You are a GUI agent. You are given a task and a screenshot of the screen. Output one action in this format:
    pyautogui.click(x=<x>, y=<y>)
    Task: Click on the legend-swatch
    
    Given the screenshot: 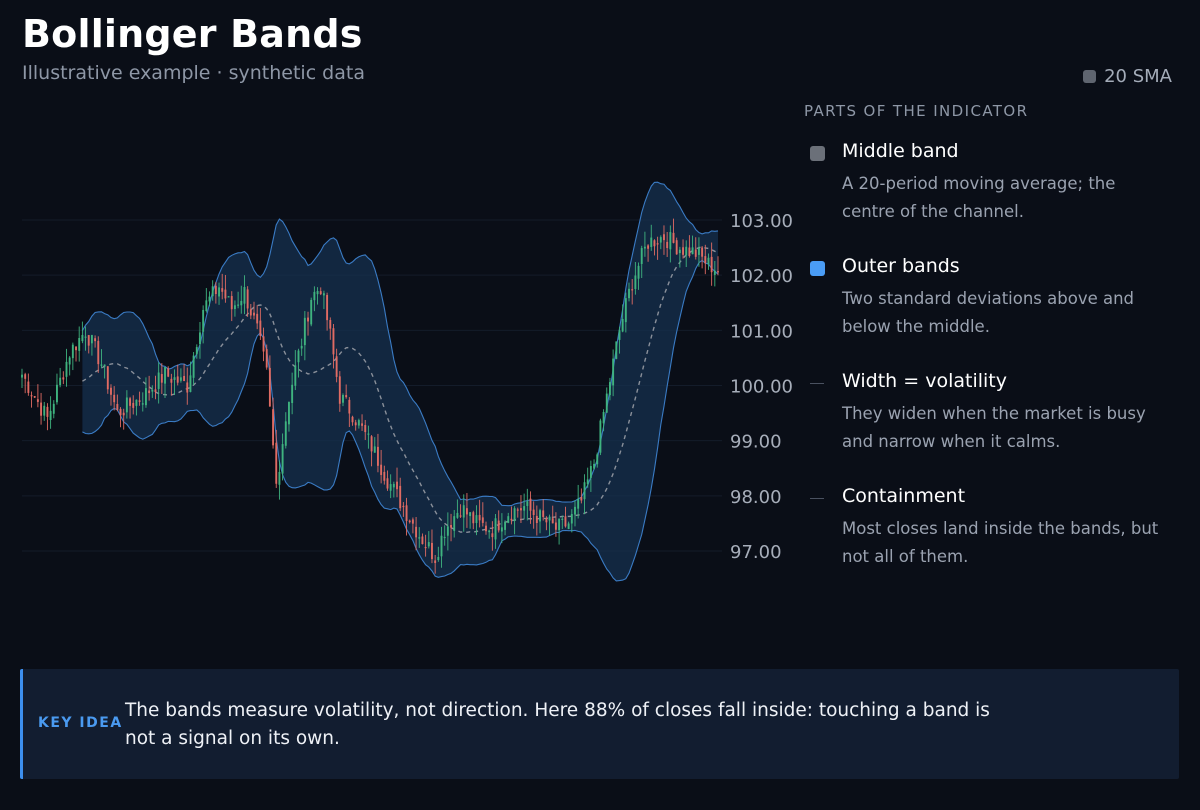 What is the action you would take?
    pyautogui.click(x=1090, y=76)
    